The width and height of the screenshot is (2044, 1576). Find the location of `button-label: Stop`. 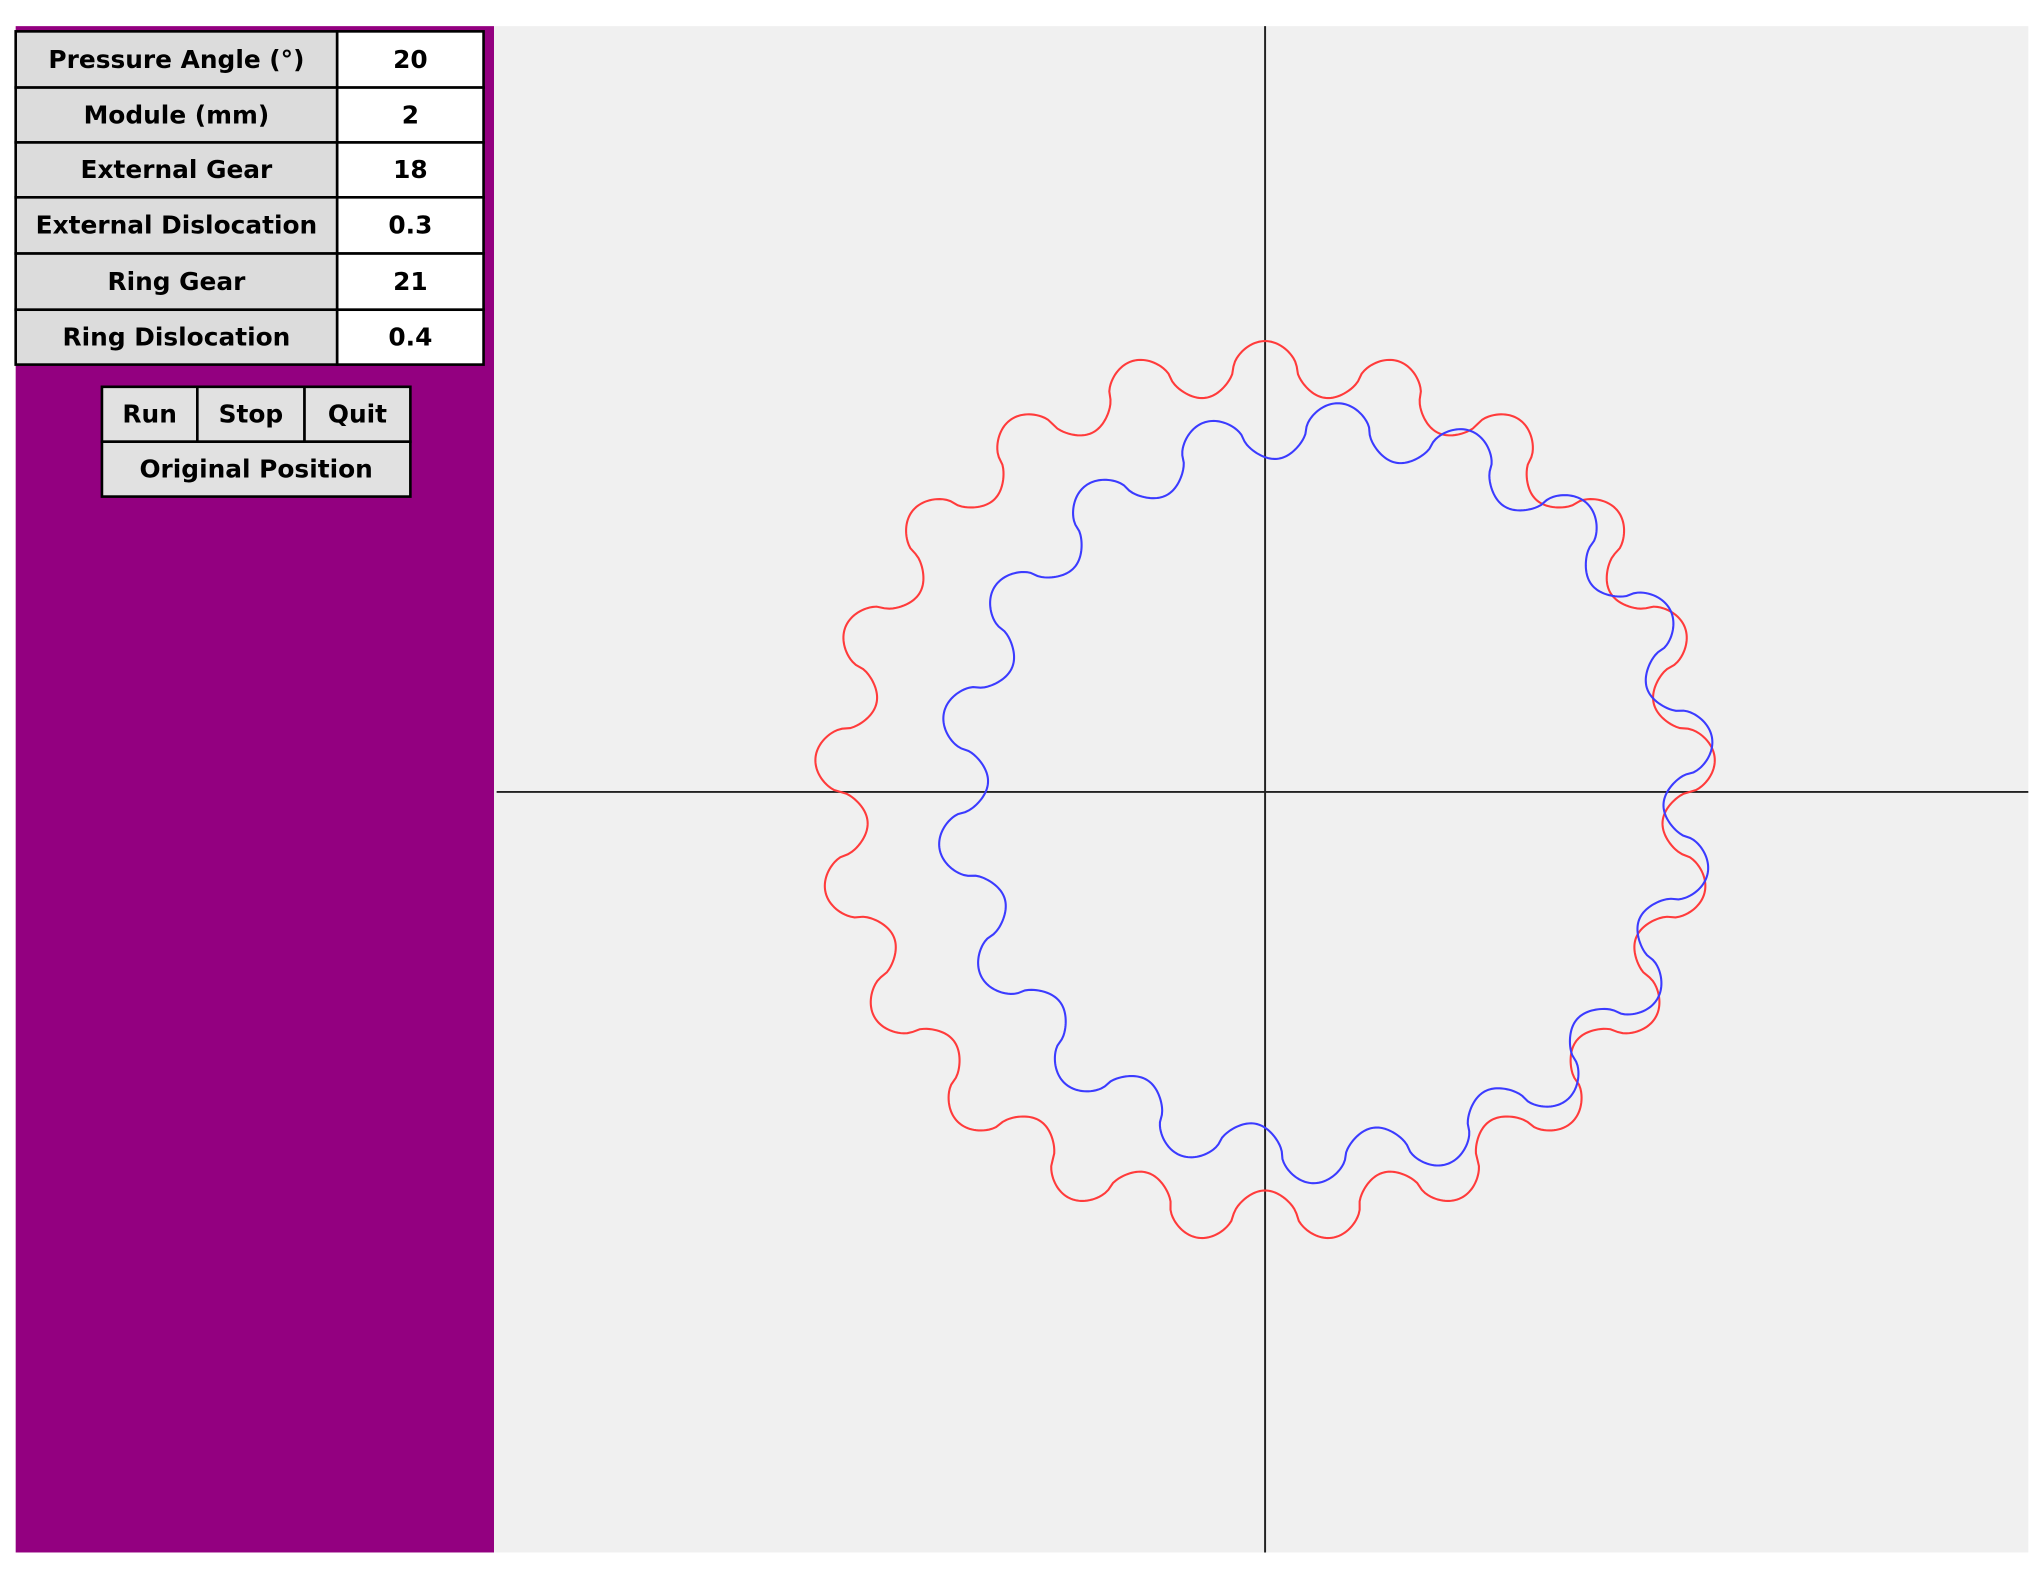

button-label: Stop is located at coordinates (251, 414).